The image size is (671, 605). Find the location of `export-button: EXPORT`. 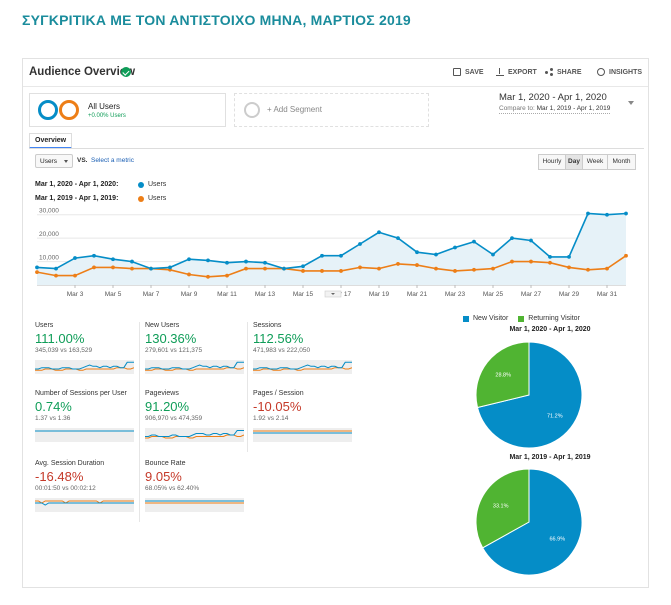

export-button: EXPORT is located at coordinates (516, 72).